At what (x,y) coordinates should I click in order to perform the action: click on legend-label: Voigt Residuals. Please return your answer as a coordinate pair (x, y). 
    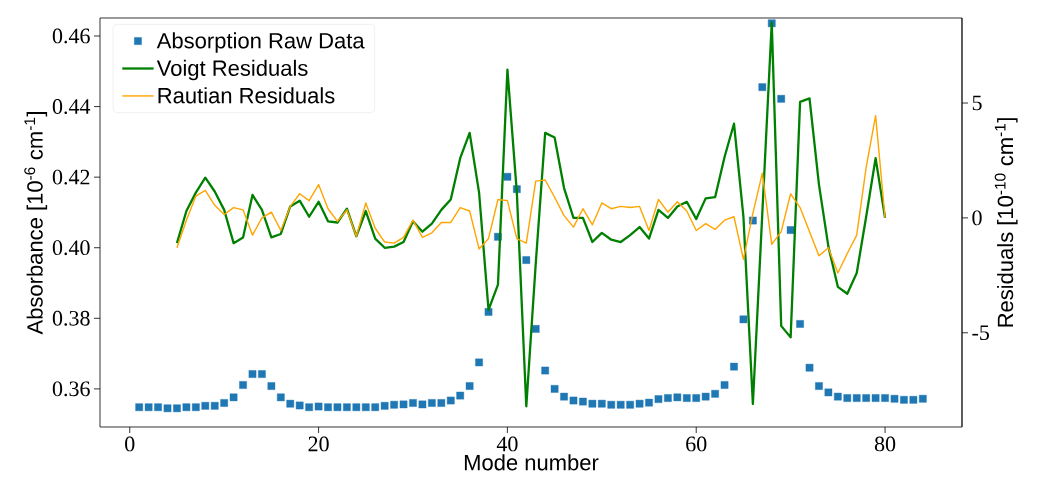
    Looking at the image, I should click on (232, 70).